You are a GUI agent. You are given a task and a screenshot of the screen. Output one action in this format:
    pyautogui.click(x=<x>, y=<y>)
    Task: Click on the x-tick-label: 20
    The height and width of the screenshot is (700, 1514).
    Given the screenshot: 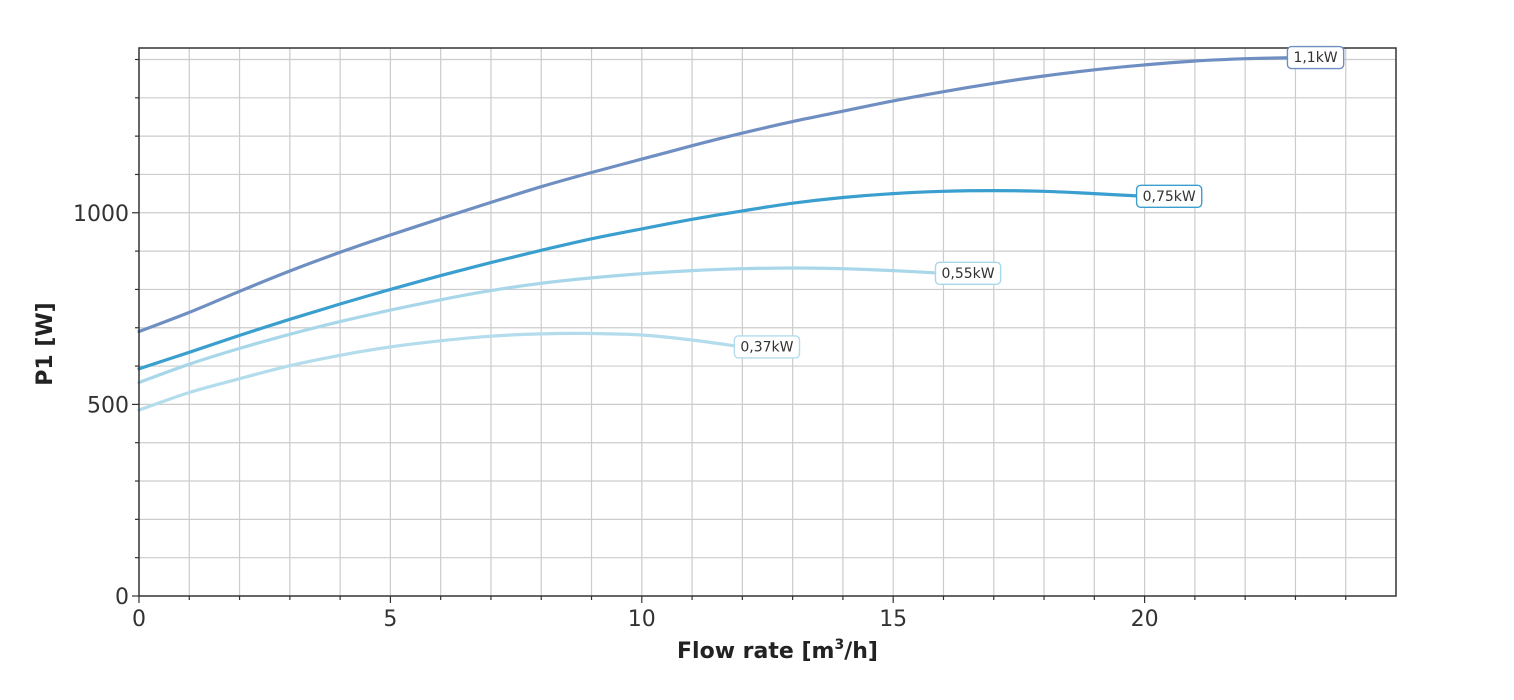 What is the action you would take?
    pyautogui.click(x=1145, y=619)
    